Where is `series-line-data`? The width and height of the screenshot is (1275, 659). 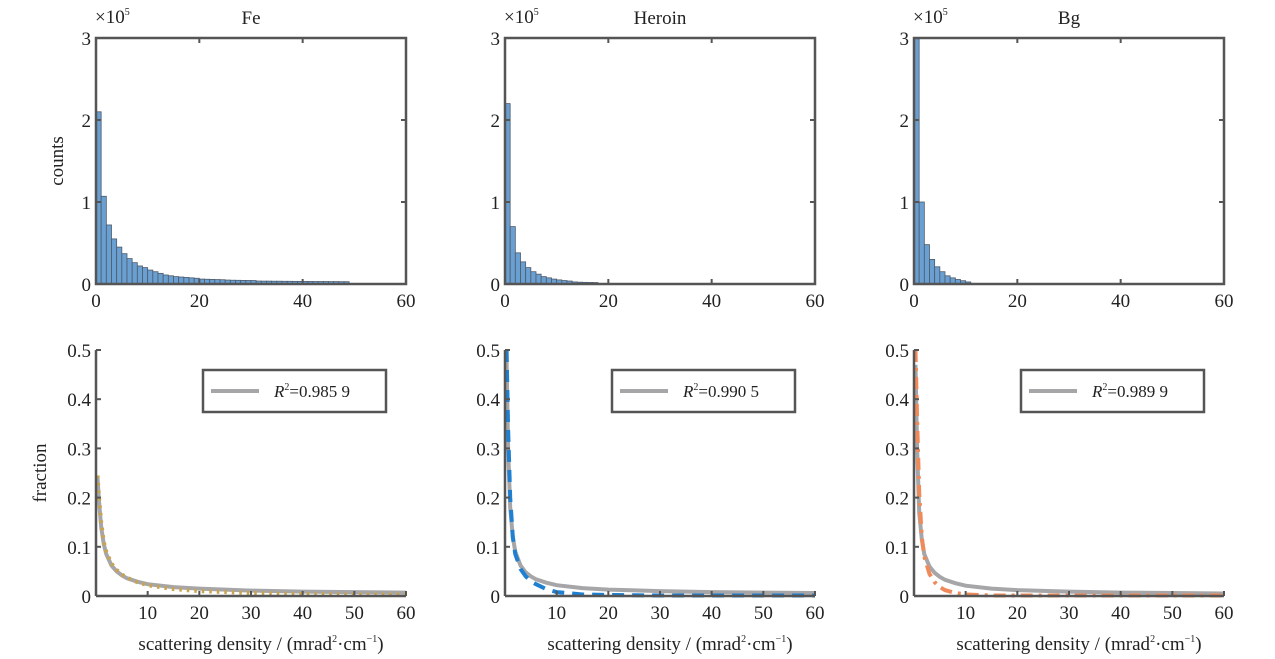
series-line-data is located at coordinates (250, 536).